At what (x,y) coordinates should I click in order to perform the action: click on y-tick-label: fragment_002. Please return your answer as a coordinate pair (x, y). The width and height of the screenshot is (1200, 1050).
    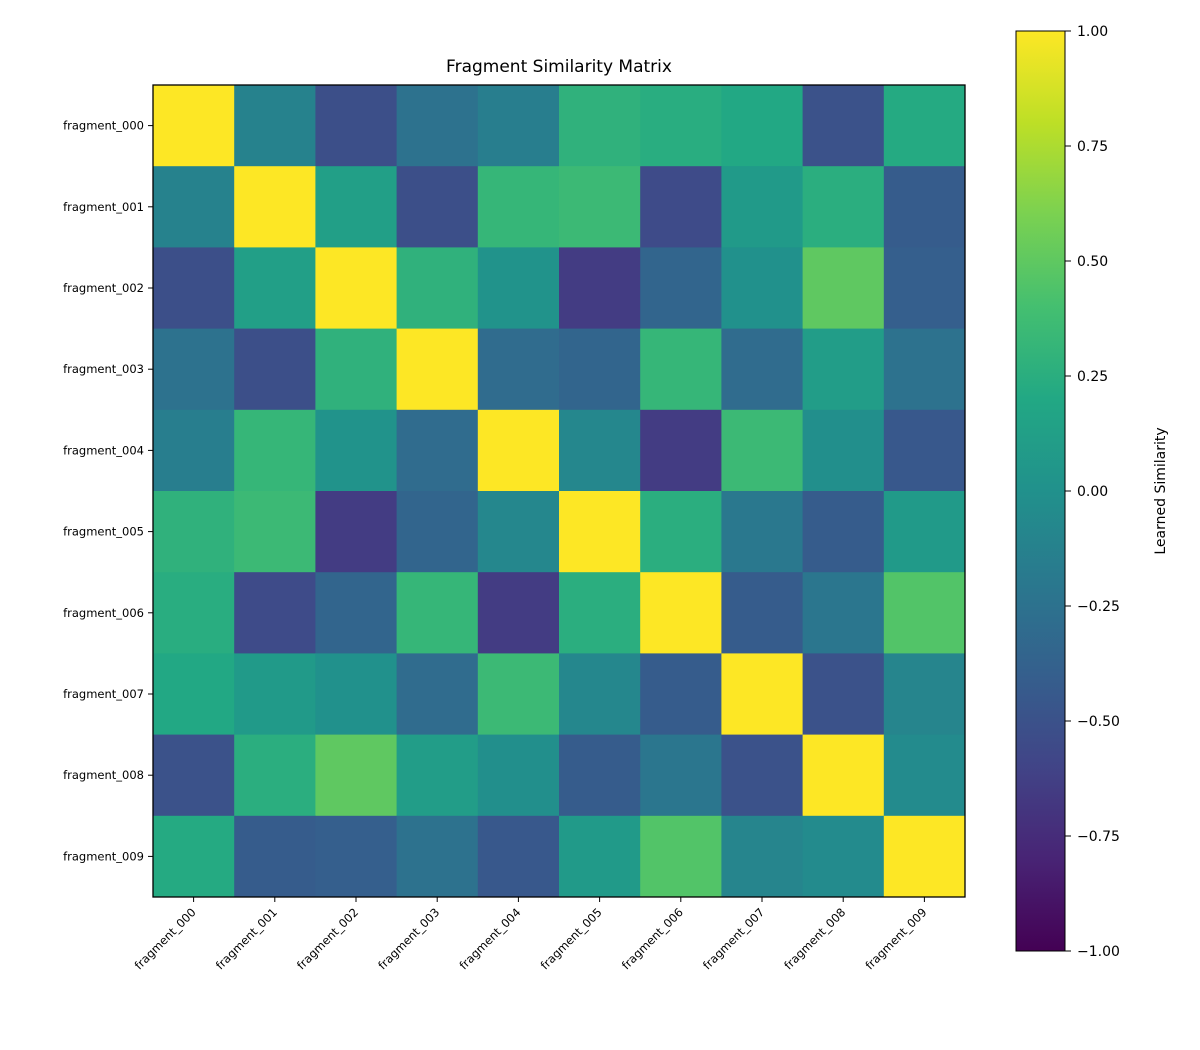
    Looking at the image, I should click on (103, 288).